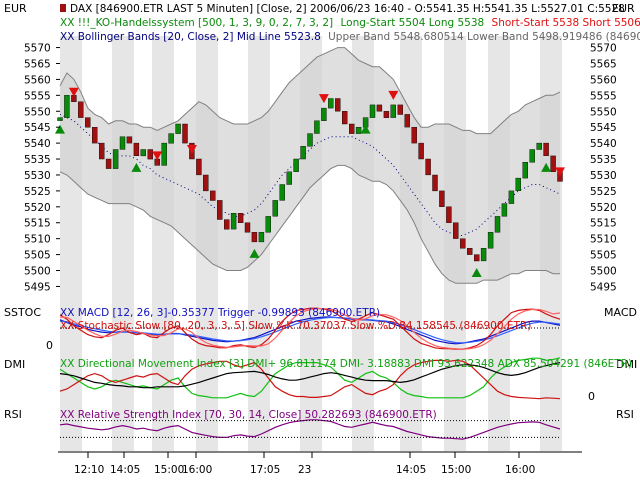  Describe the element at coordinates (37, 64) in the screenshot. I see `price-tick-left: 5565` at that location.